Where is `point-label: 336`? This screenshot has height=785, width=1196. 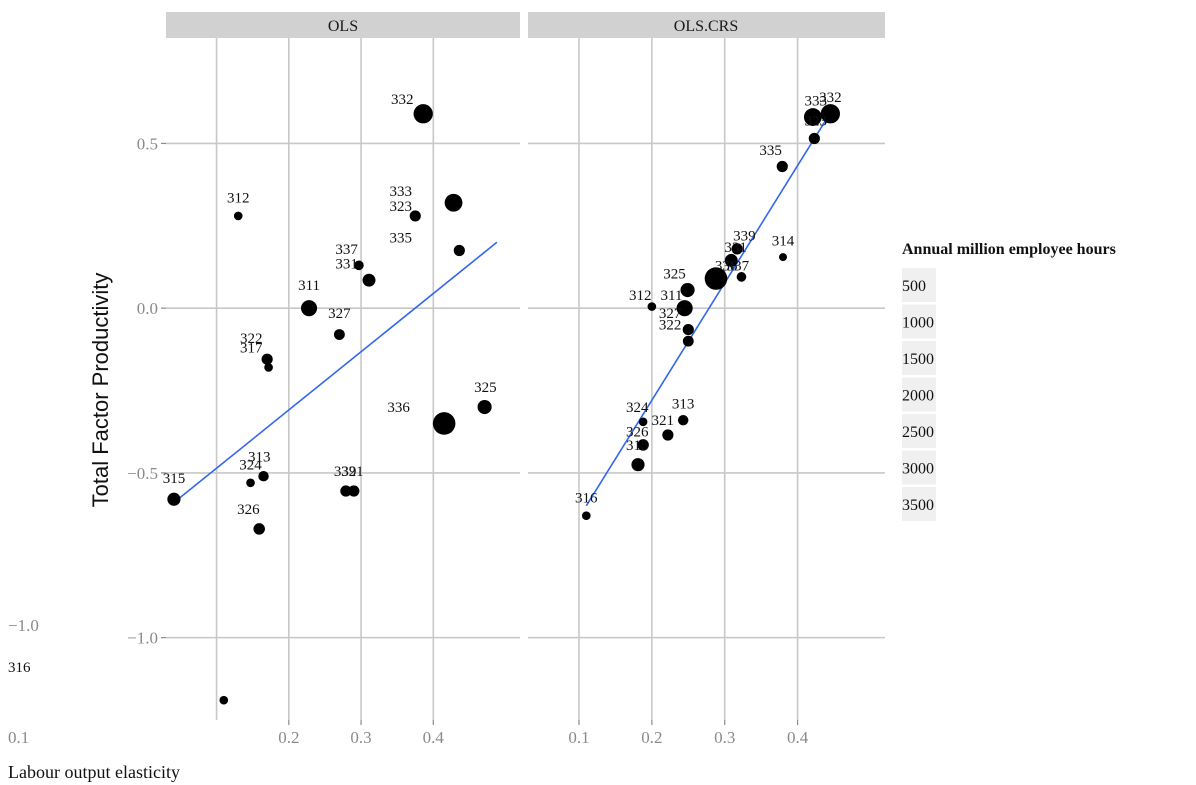
point-label: 336 is located at coordinates (726, 266).